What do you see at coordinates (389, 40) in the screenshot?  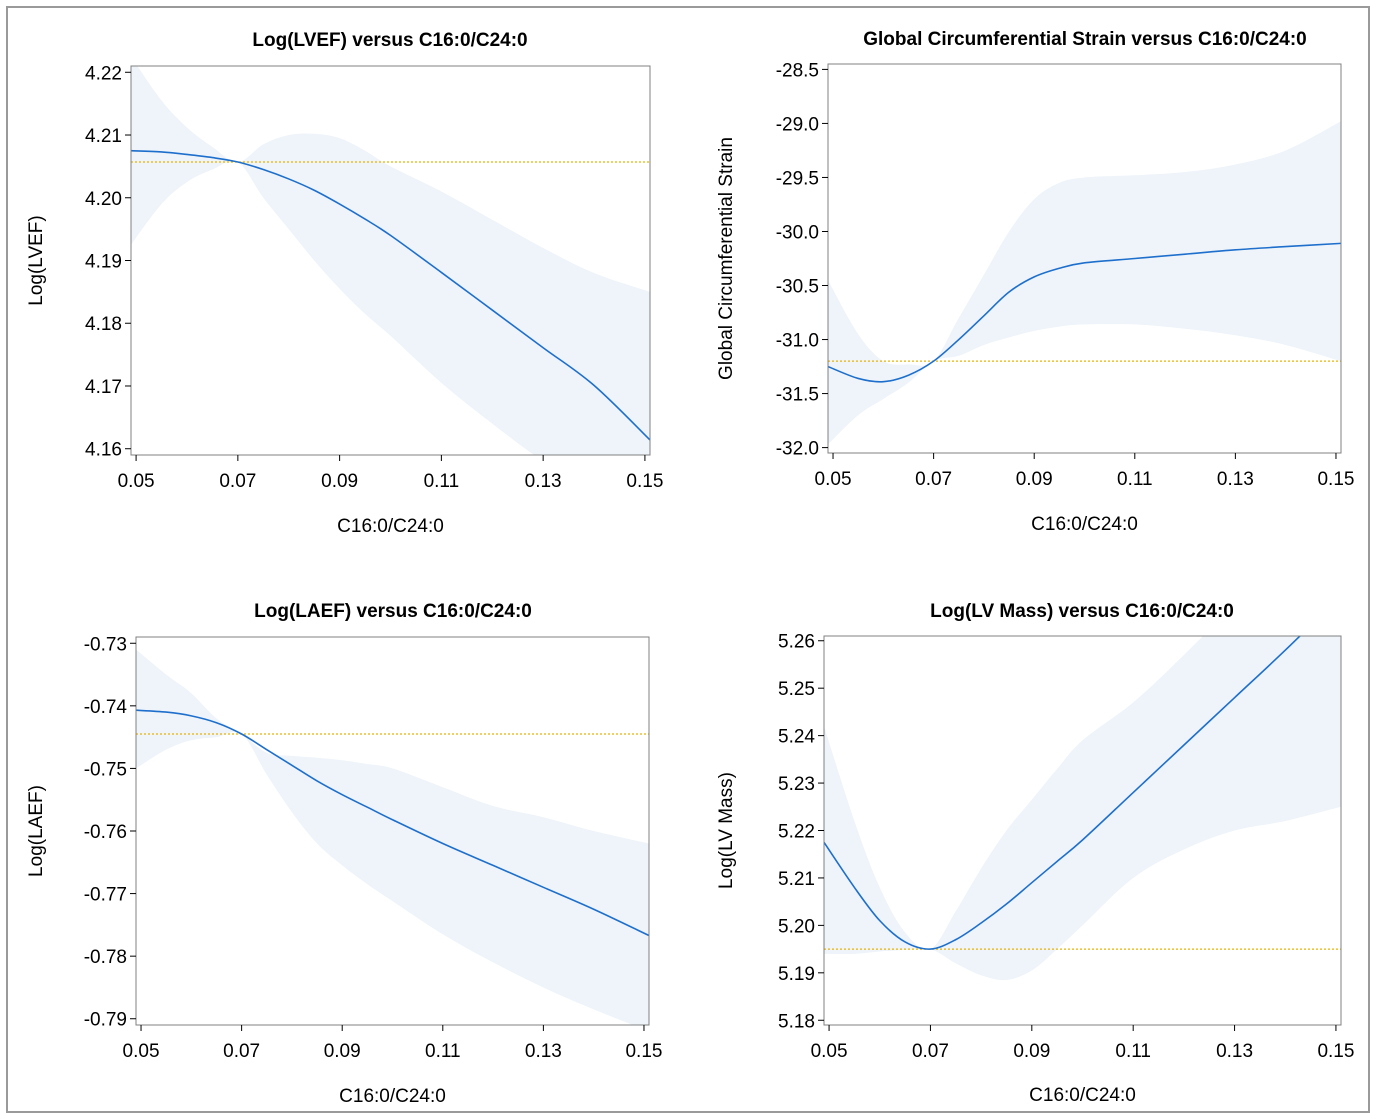 I see `chart-title: Log(LVEF) versus C16:0/C24:0` at bounding box center [389, 40].